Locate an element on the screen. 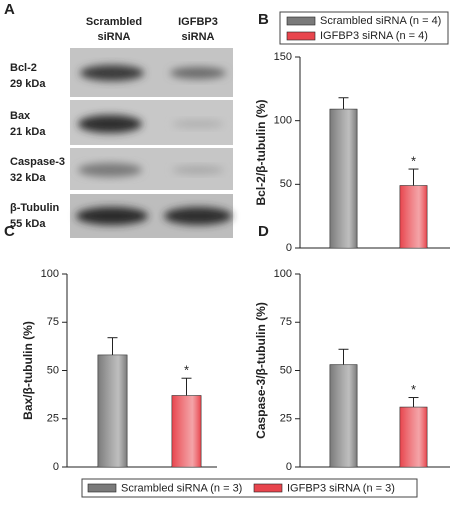  legend-label: IGFBP3 siRNA (n = 4) is located at coordinates (374, 36).